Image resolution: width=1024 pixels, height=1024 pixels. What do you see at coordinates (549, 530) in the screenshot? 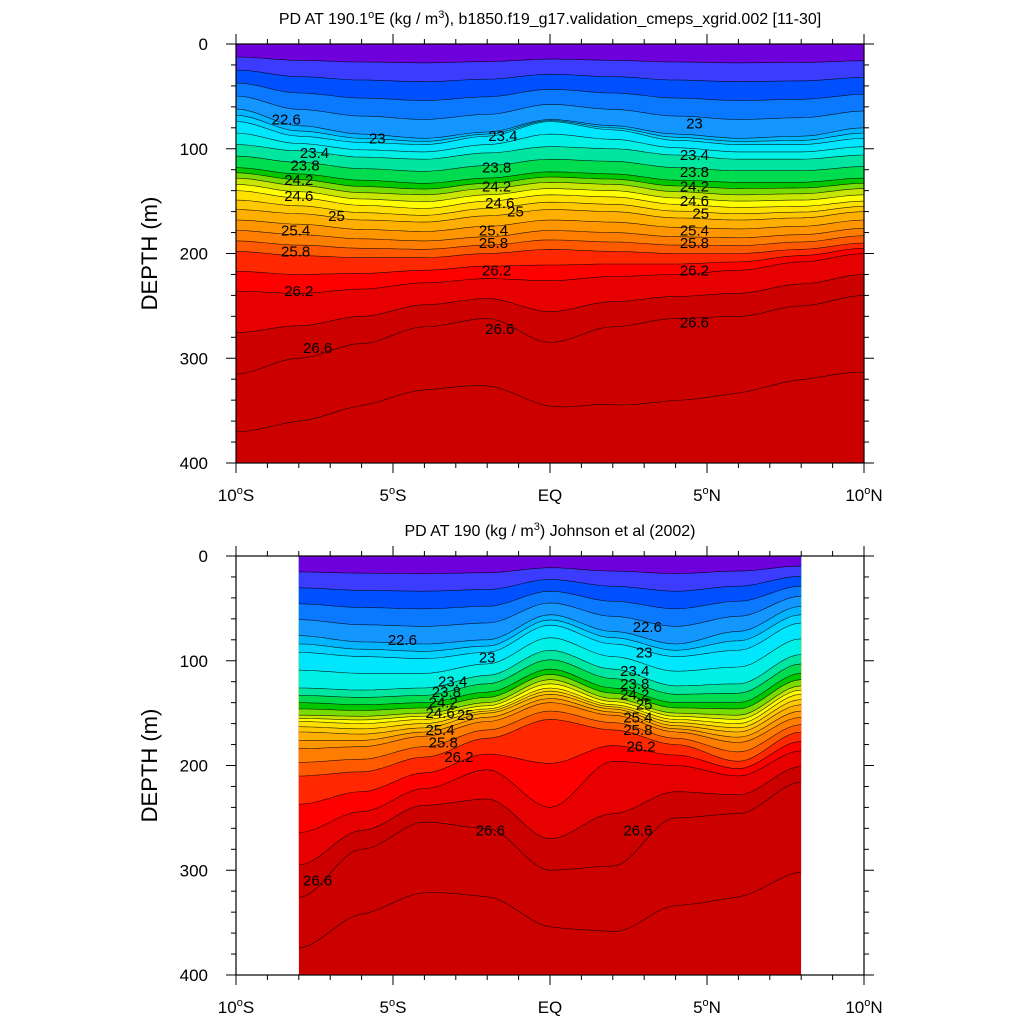
I see `chart-title: PD AT 190 (kg / m3) Johnson et al (2002)` at bounding box center [549, 530].